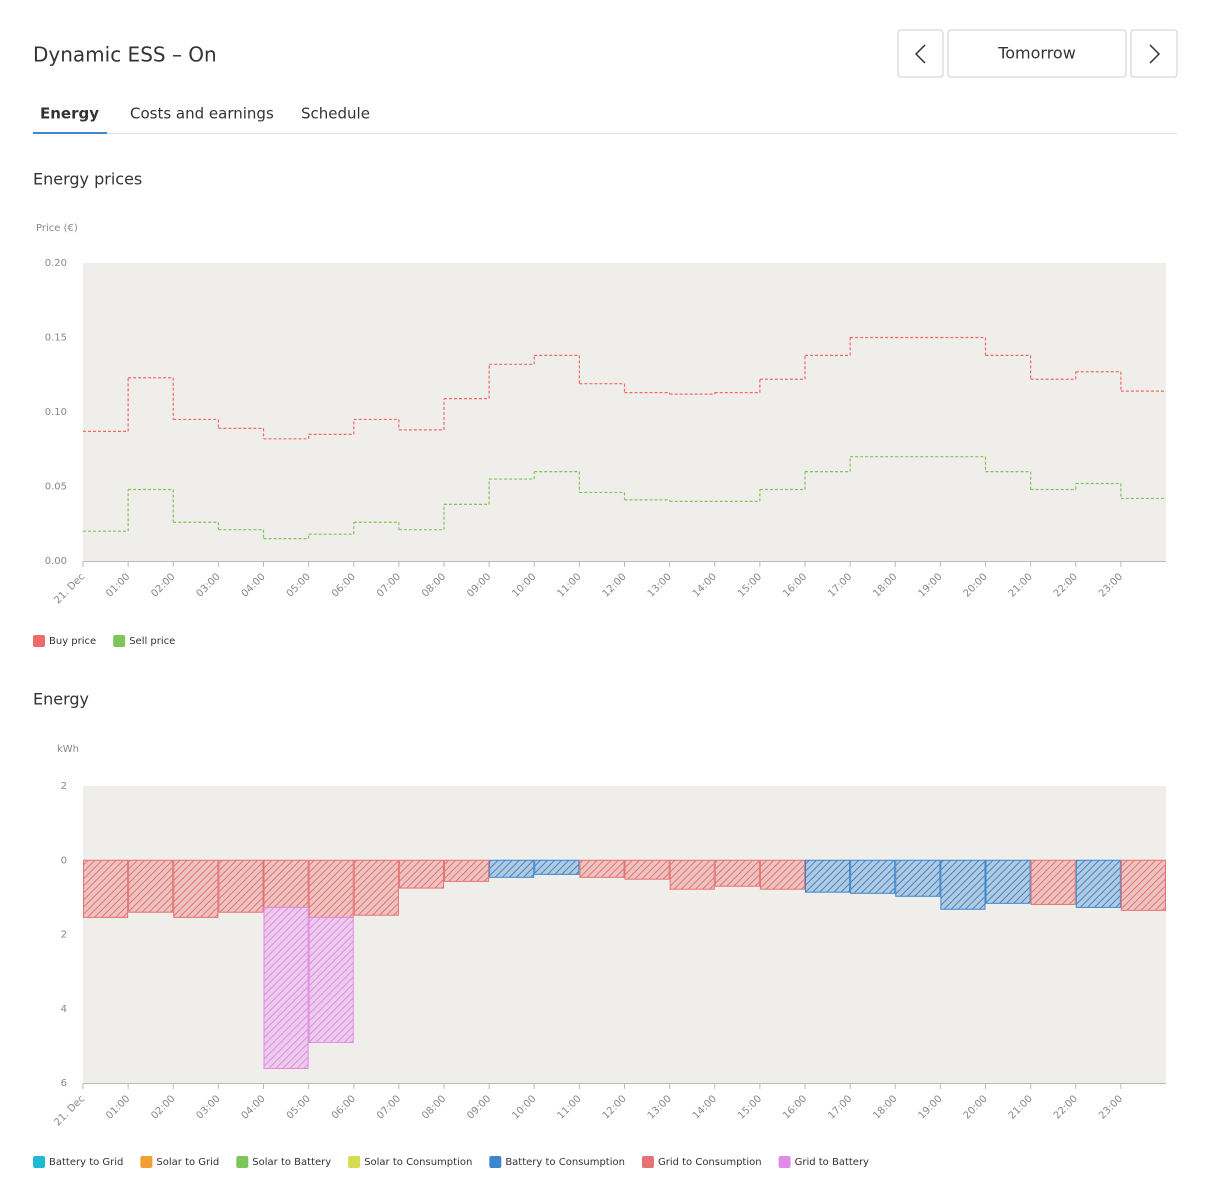 The height and width of the screenshot is (1200, 1209). I want to click on tab: Schedule, so click(335, 114).